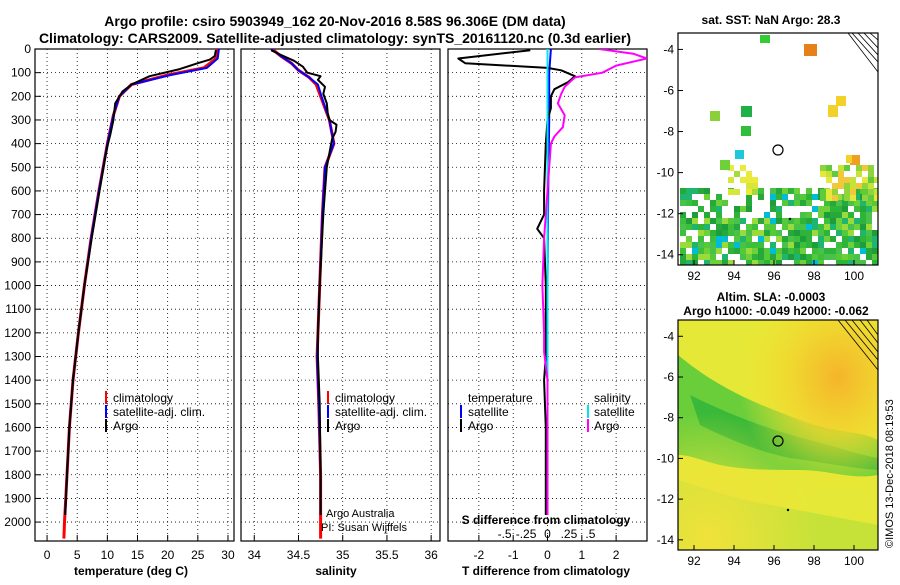  I want to click on top-tick-label: 0, so click(547, 534).